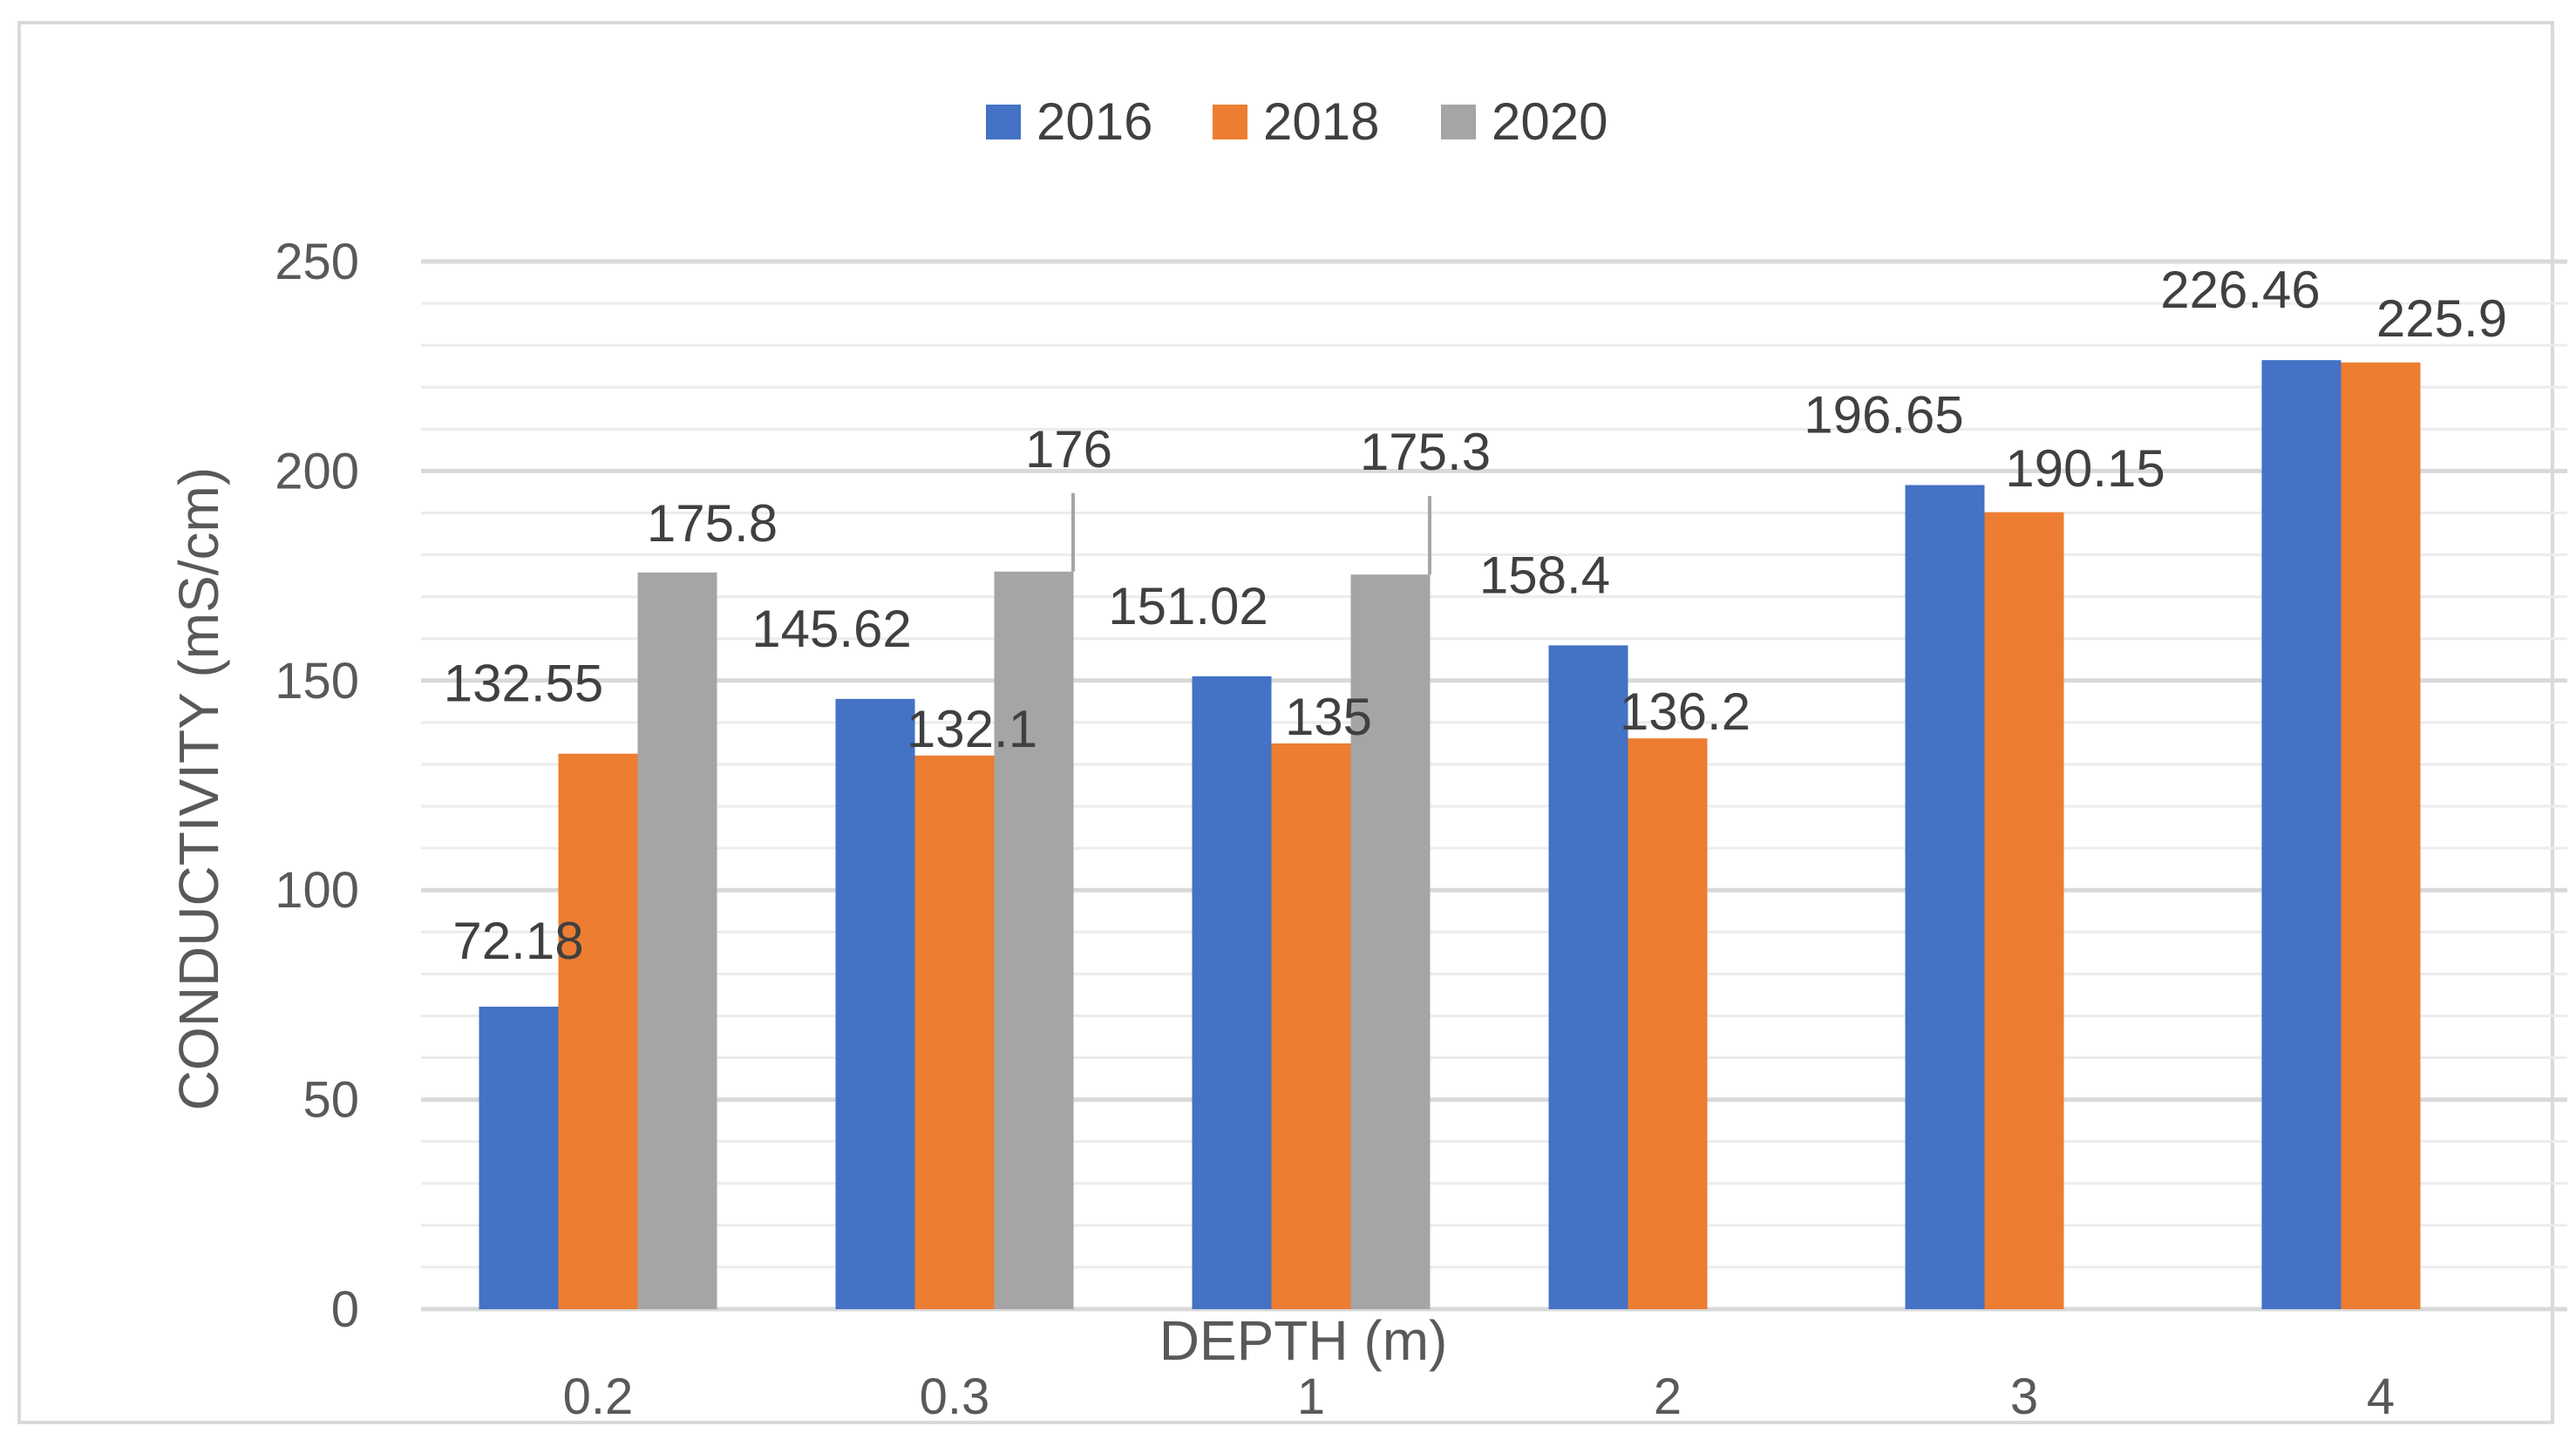 This screenshot has height=1446, width=2576. I want to click on data-label-2016-4: 226.46, so click(2240, 290).